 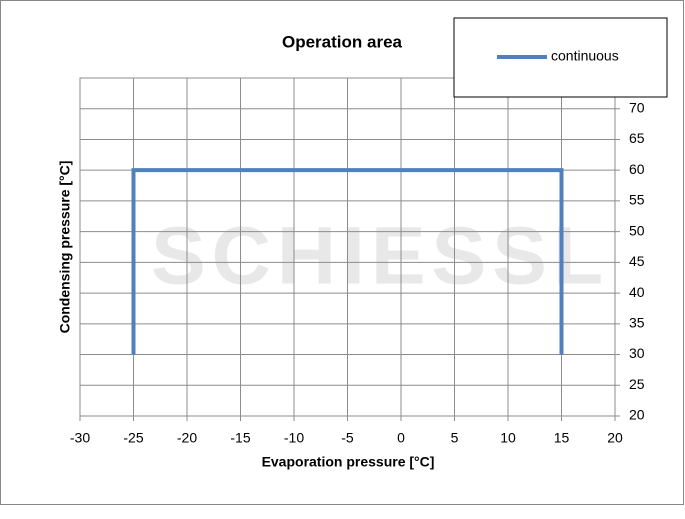 What do you see at coordinates (637, 384) in the screenshot?
I see `y-tick-label: 25` at bounding box center [637, 384].